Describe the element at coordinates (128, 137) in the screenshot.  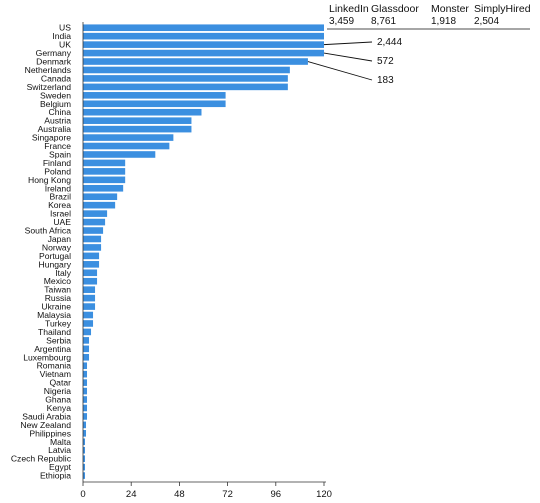
I see `bar-singapore` at that location.